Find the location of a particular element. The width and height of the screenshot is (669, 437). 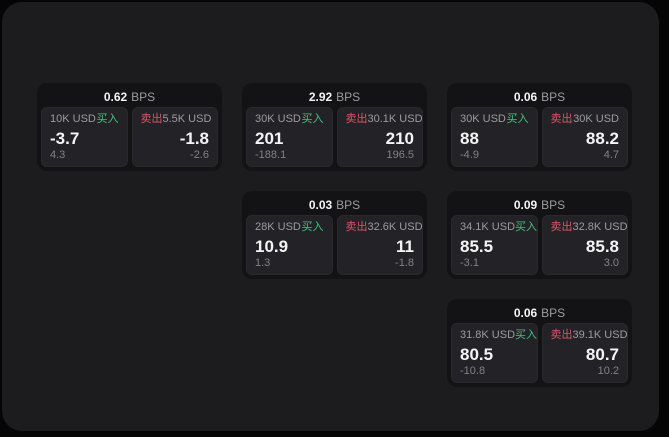

sell-price: 11 is located at coordinates (405, 246).